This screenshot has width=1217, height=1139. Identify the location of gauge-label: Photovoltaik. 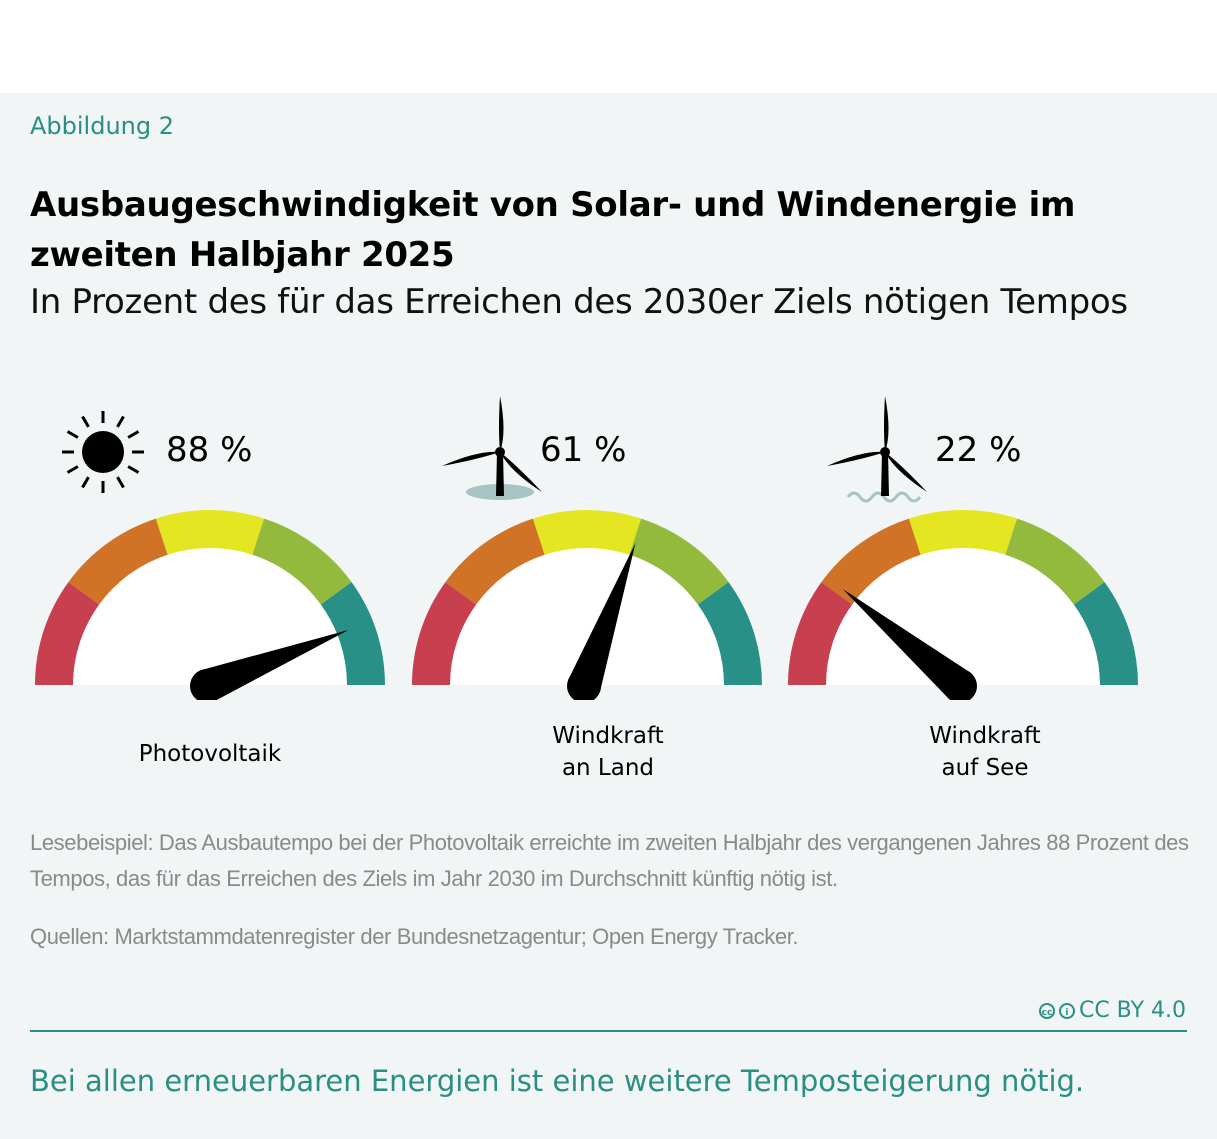
(210, 754).